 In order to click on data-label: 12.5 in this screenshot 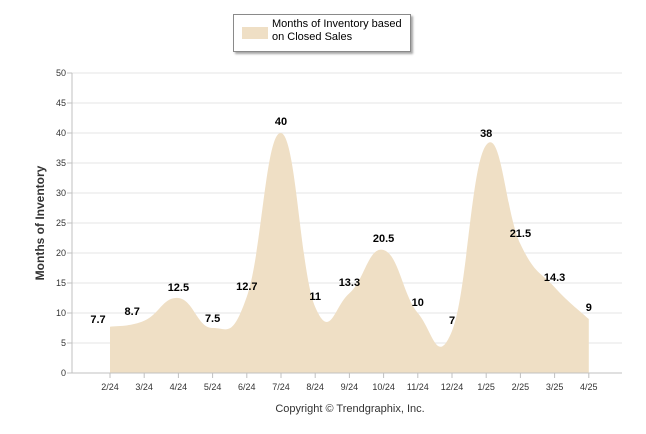, I will do `click(178, 288)`.